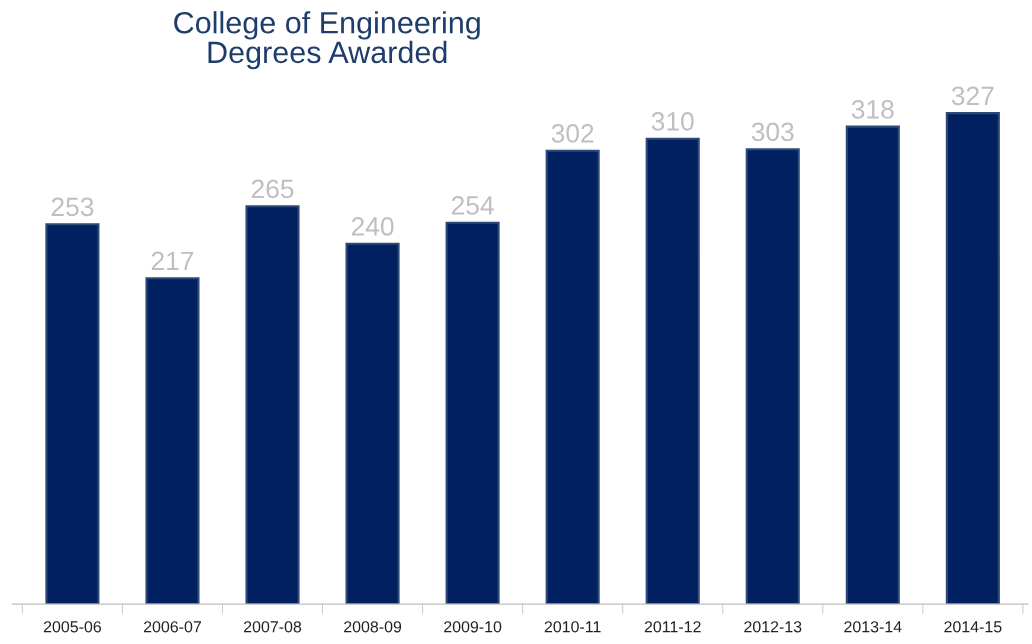 The image size is (1032, 644). I want to click on x-tick-label: 2005-06, so click(72, 627).